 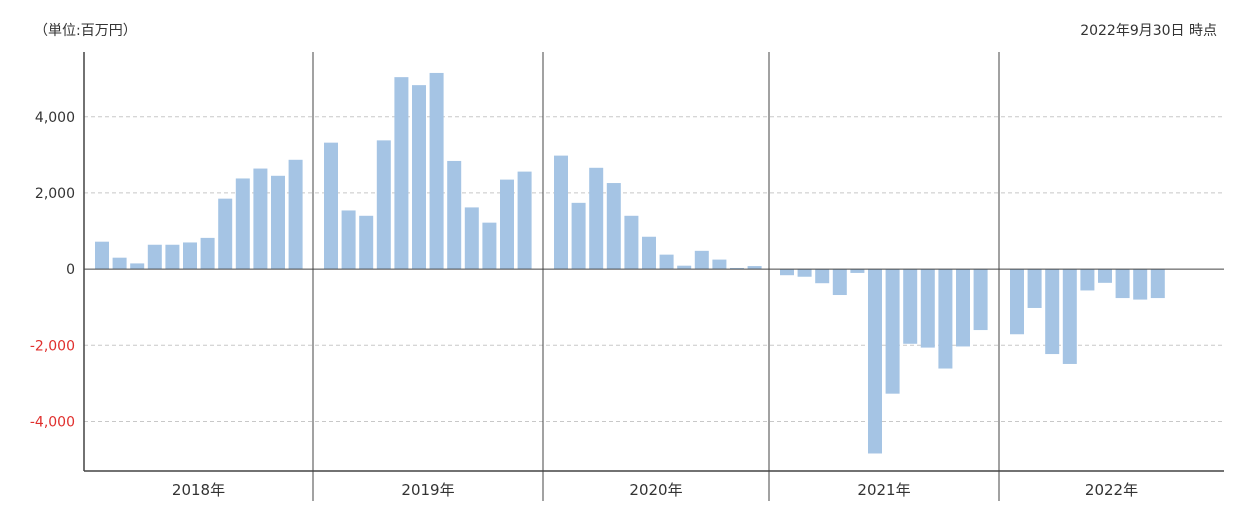 I want to click on bar-2022年-2, so click(x=1034, y=288).